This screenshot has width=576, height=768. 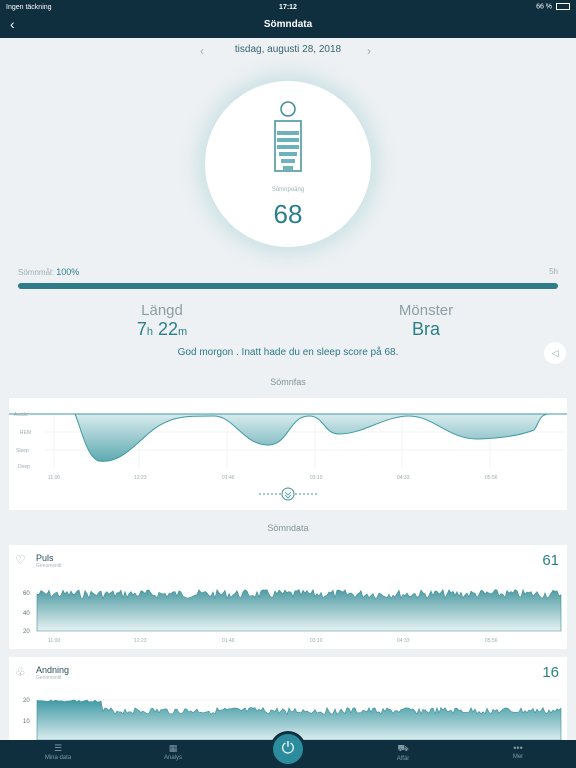 What do you see at coordinates (403, 641) in the screenshot?
I see `pulse-x-label: 04:33` at bounding box center [403, 641].